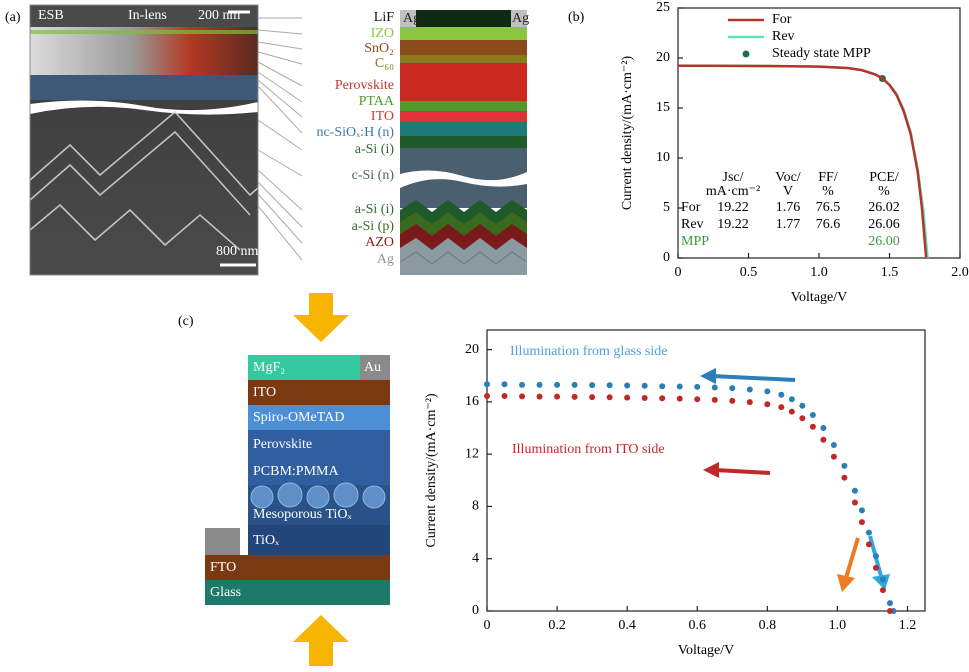 The width and height of the screenshot is (969, 672). What do you see at coordinates (147, 15) in the screenshot?
I see `image-label: In-lens` at bounding box center [147, 15].